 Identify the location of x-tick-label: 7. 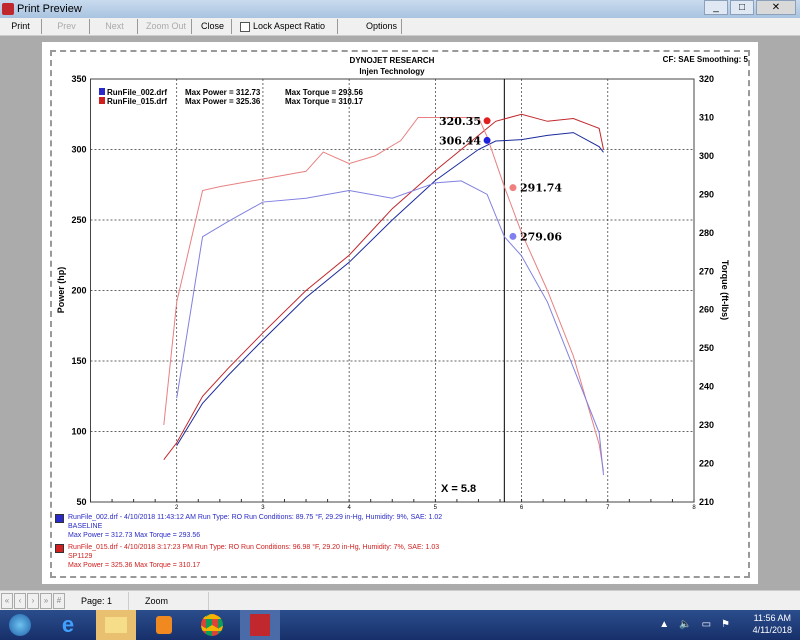
(608, 508).